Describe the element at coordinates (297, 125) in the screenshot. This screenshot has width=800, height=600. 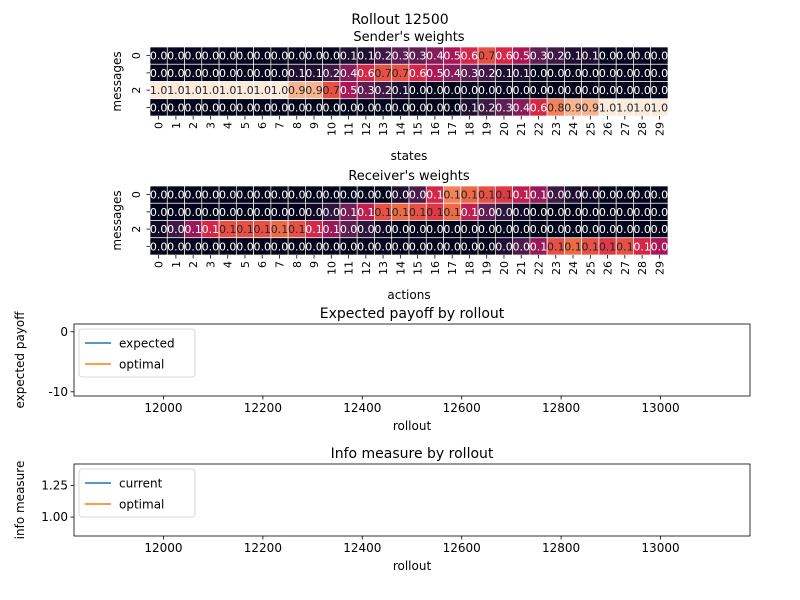
I see `x-tick-label: 8` at that location.